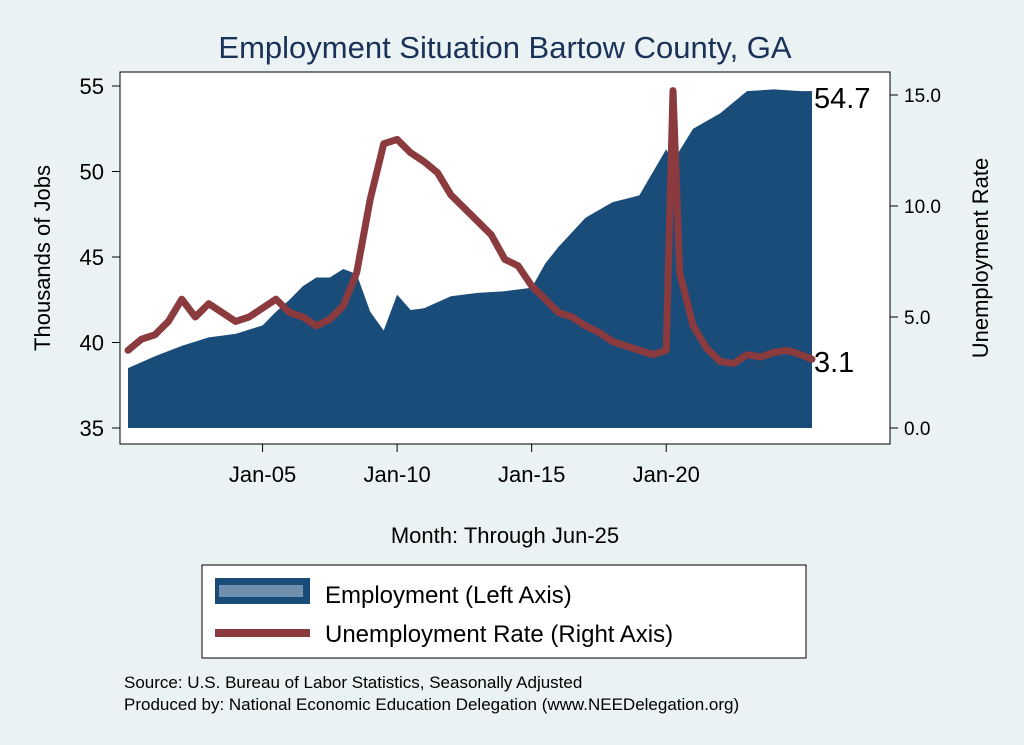 This screenshot has height=745, width=1024. I want to click on y-right-tick-label: 10.0, so click(922, 207).